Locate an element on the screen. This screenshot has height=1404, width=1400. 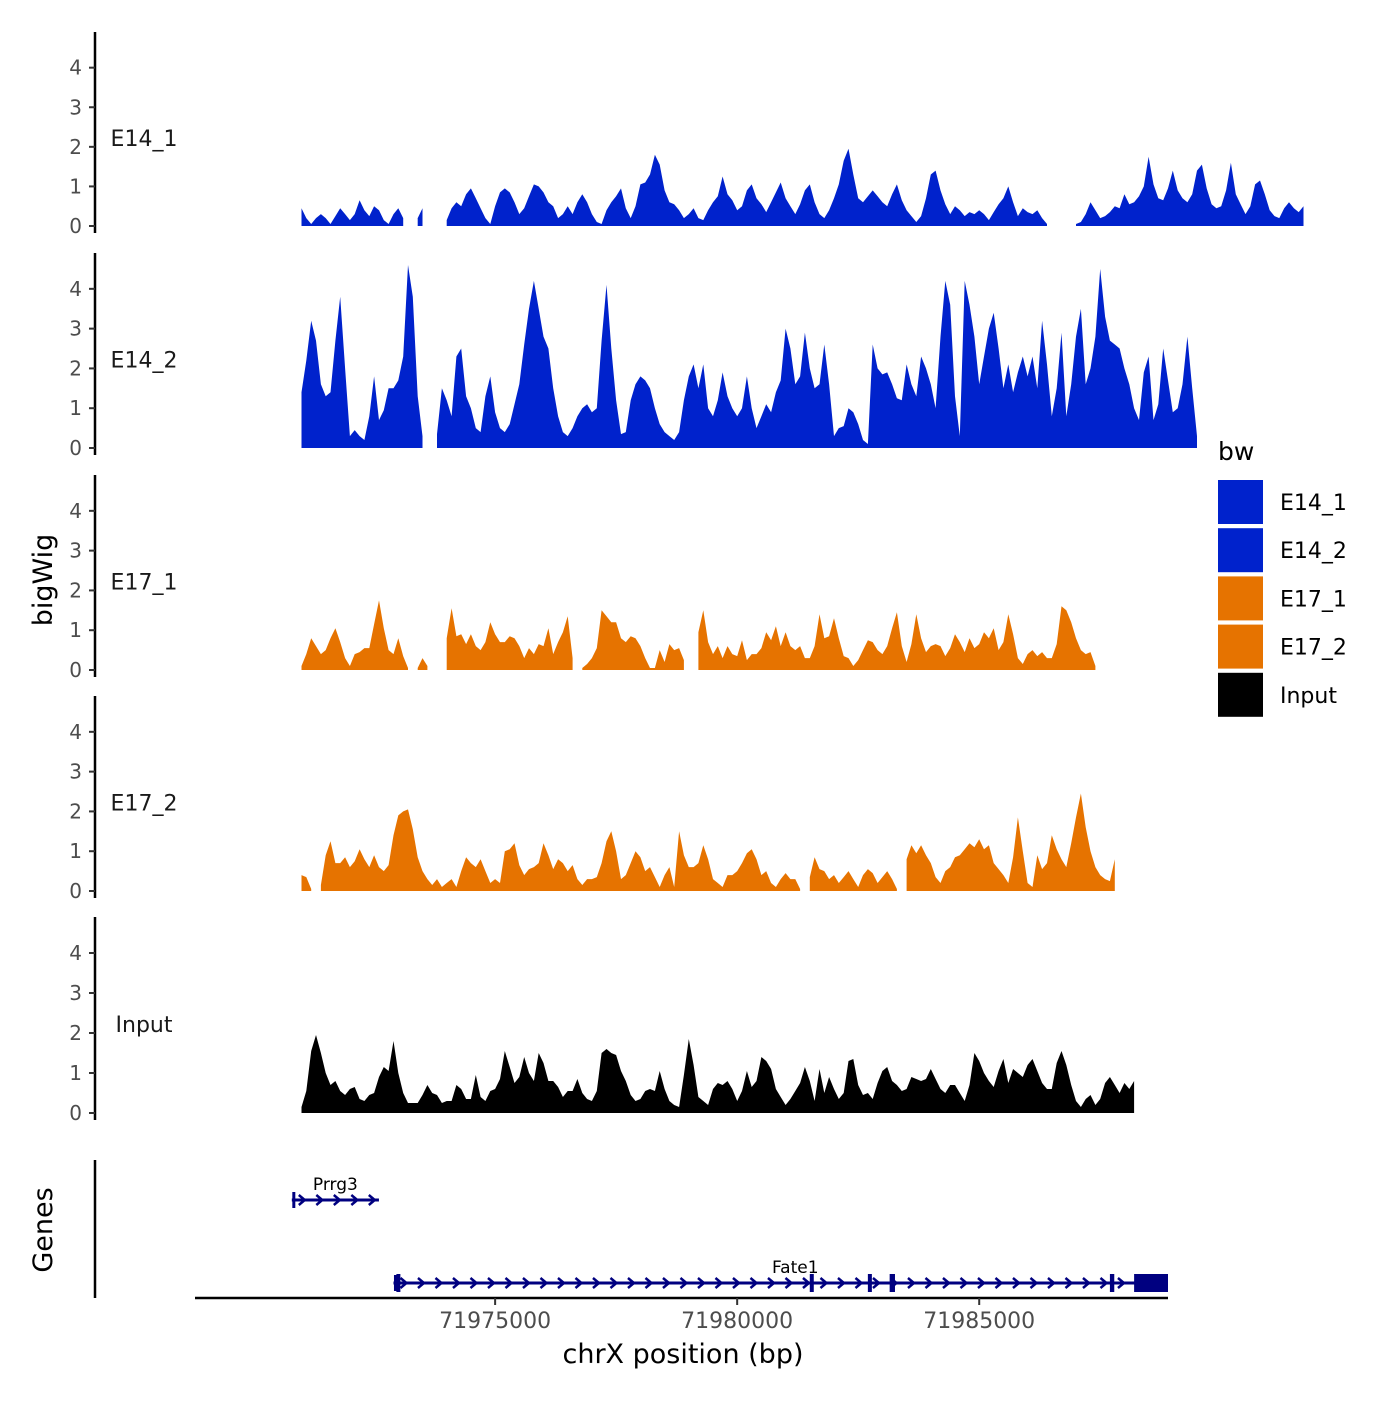
x-axis: 71975000 71980000 71985000 is located at coordinates (681, 1315).